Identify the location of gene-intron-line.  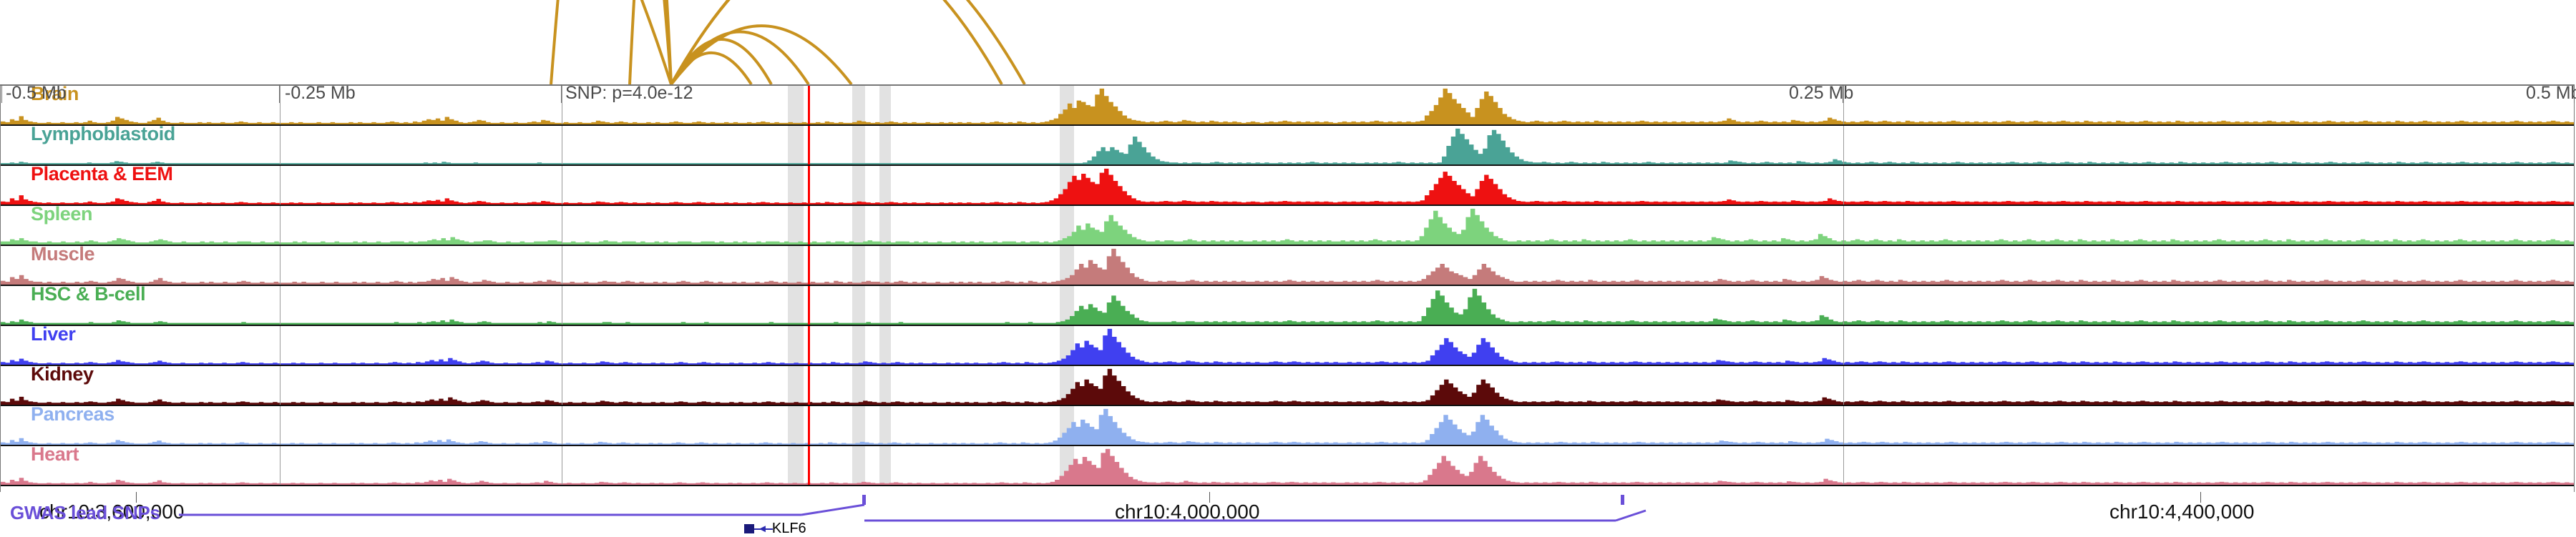
(763, 529).